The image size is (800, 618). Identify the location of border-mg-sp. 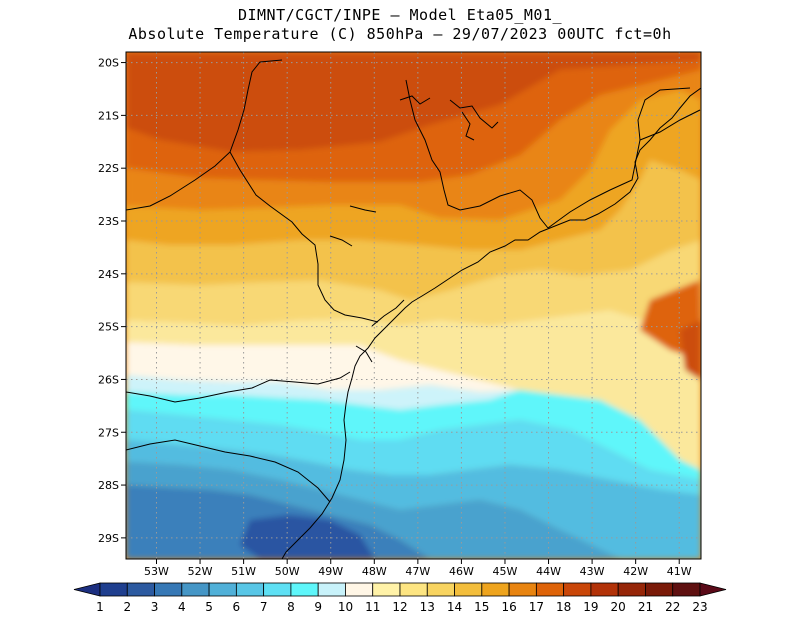
(477, 154).